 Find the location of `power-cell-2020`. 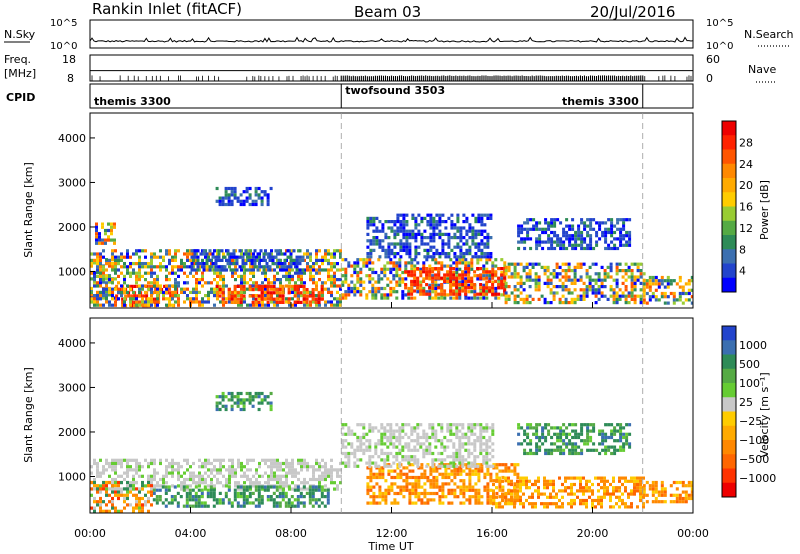

power-cell-2020 is located at coordinates (413, 215).